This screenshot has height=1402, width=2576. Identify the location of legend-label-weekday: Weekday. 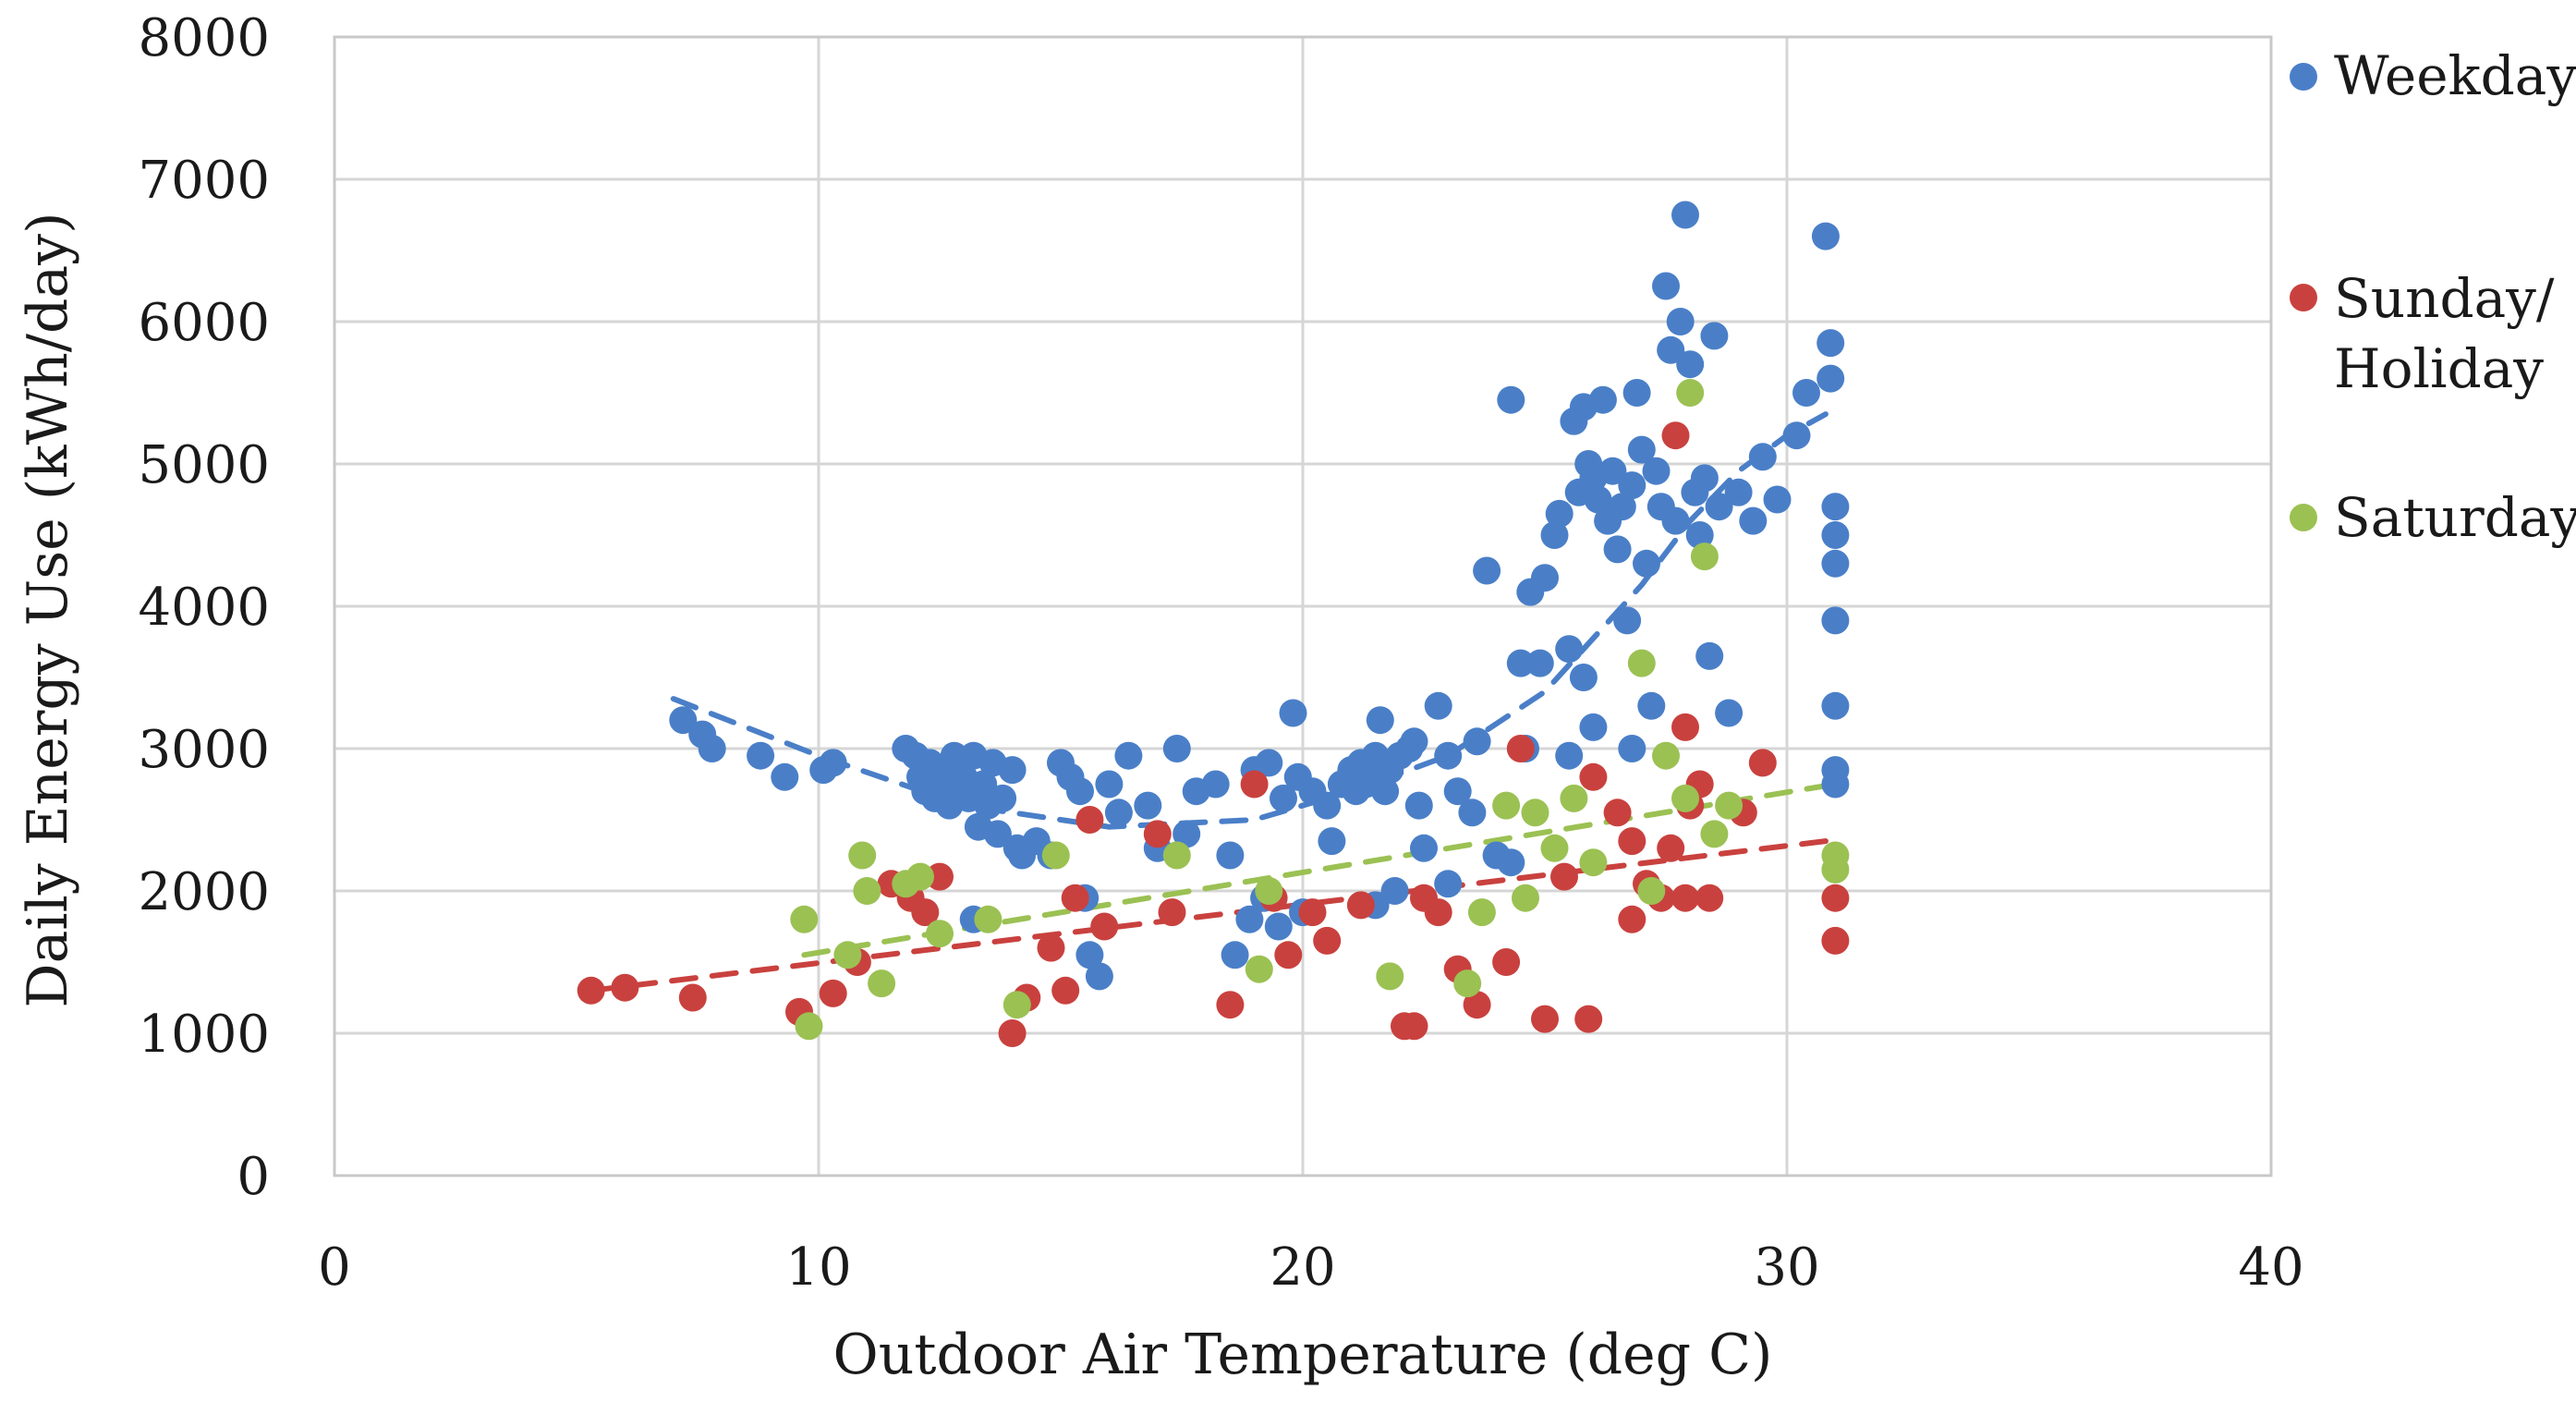
(2455, 75).